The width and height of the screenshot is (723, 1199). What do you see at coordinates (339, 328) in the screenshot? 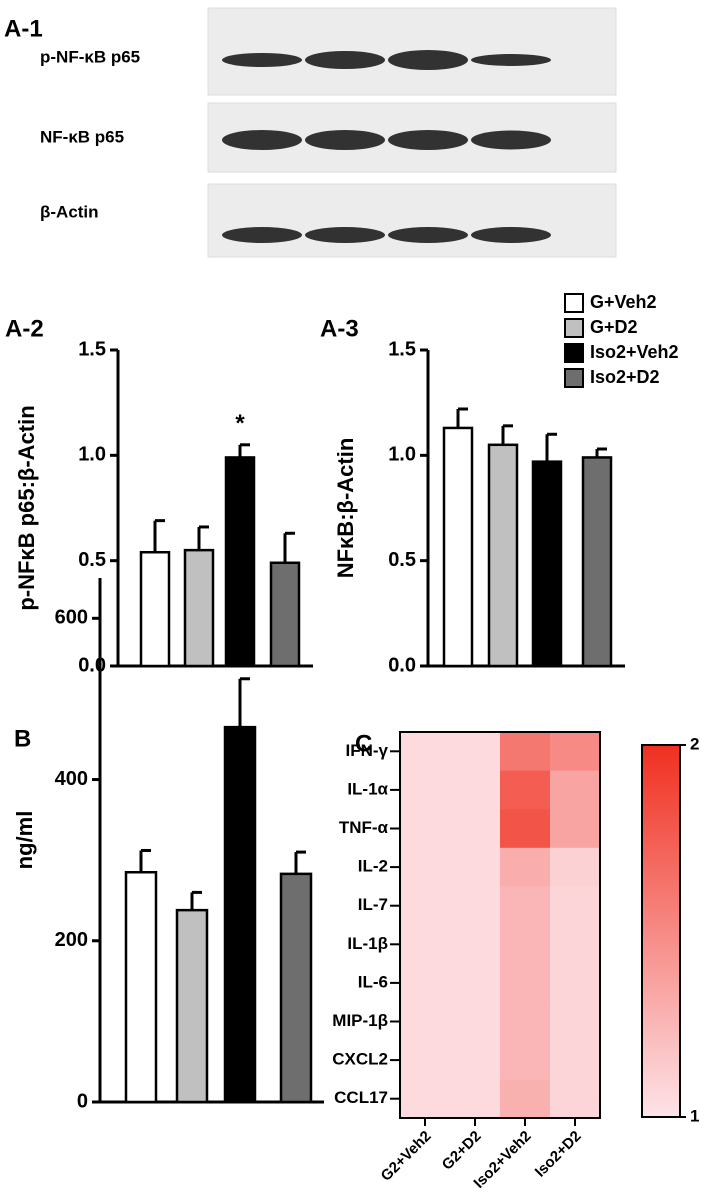
I see `panel-label: A-3` at bounding box center [339, 328].